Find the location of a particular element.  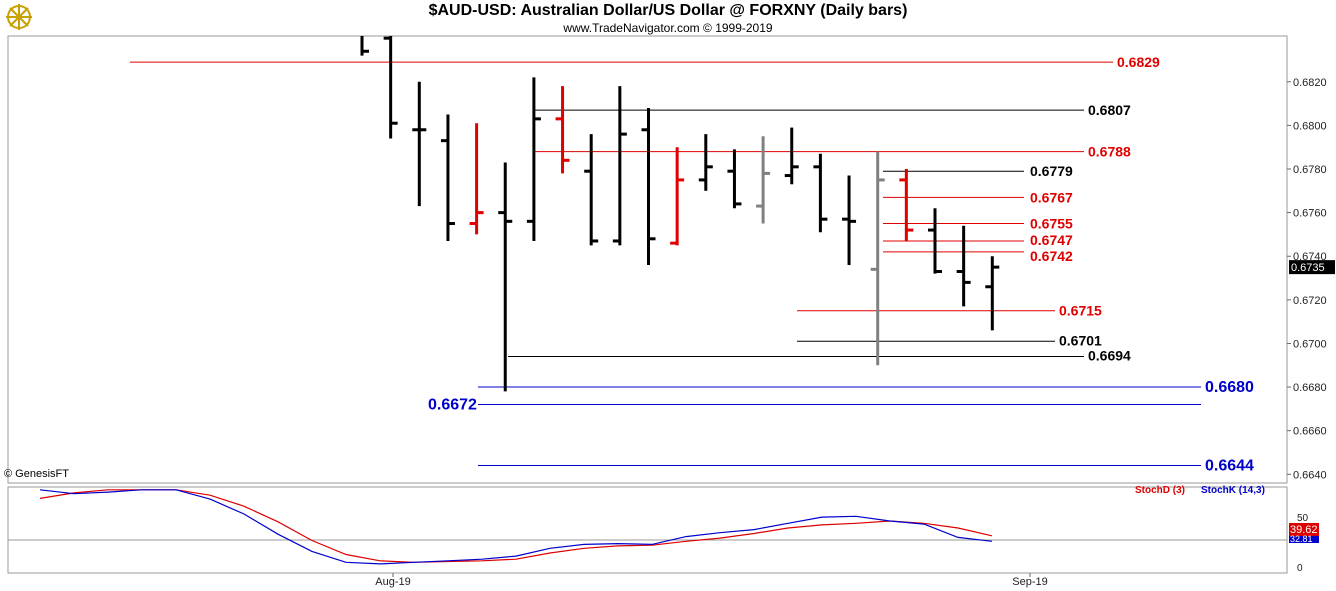

stoch-d-legend: StochD (3) is located at coordinates (1160, 490).